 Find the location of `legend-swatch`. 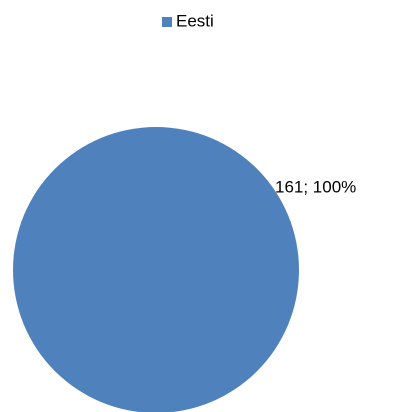

legend-swatch is located at coordinates (167, 22).